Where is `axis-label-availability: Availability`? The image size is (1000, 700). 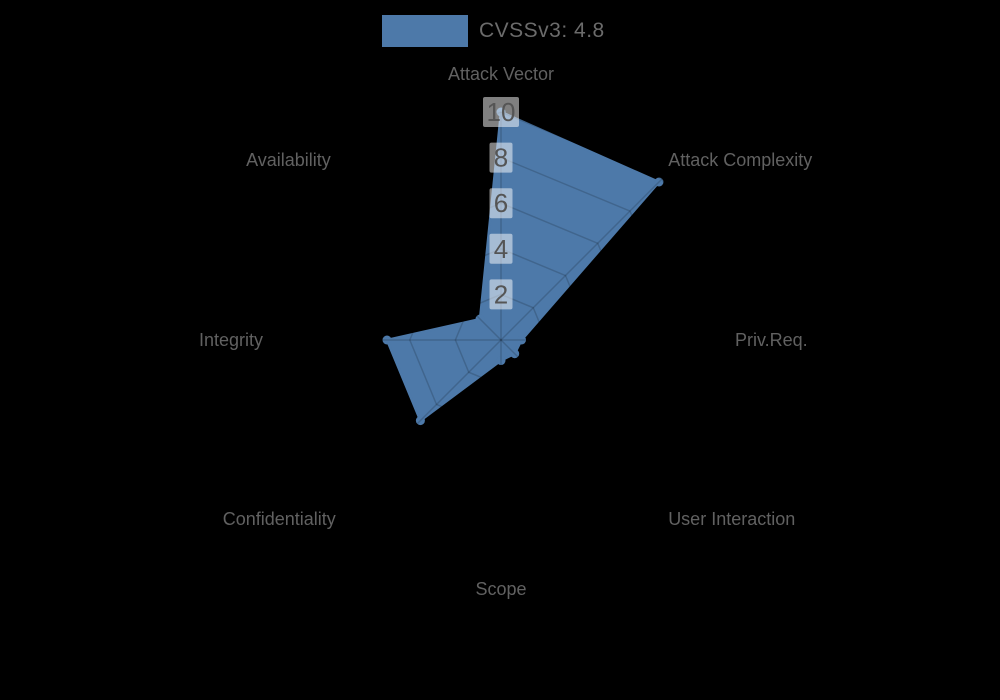
axis-label-availability: Availability is located at coordinates (288, 160).